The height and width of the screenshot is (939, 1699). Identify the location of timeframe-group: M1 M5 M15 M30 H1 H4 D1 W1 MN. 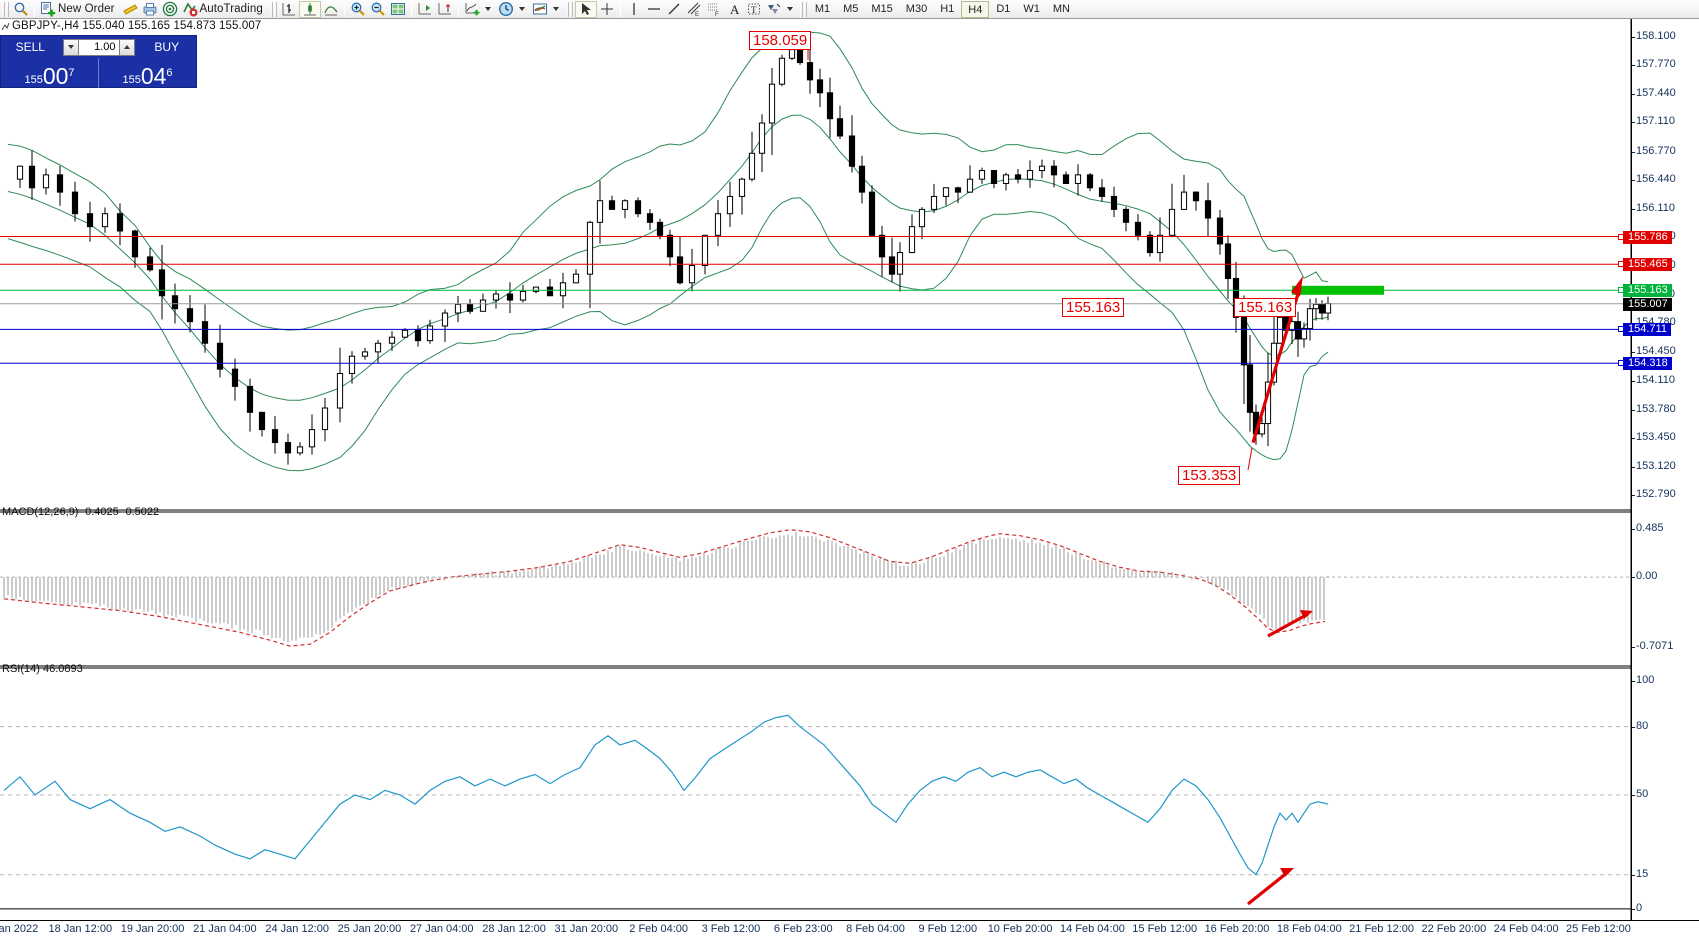
(942, 9).